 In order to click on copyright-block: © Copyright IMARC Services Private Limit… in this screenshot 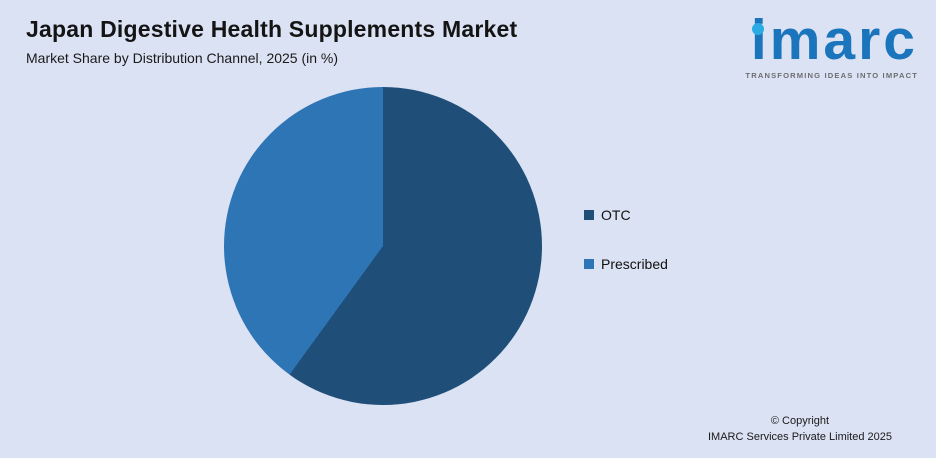, I will do `click(800, 429)`.